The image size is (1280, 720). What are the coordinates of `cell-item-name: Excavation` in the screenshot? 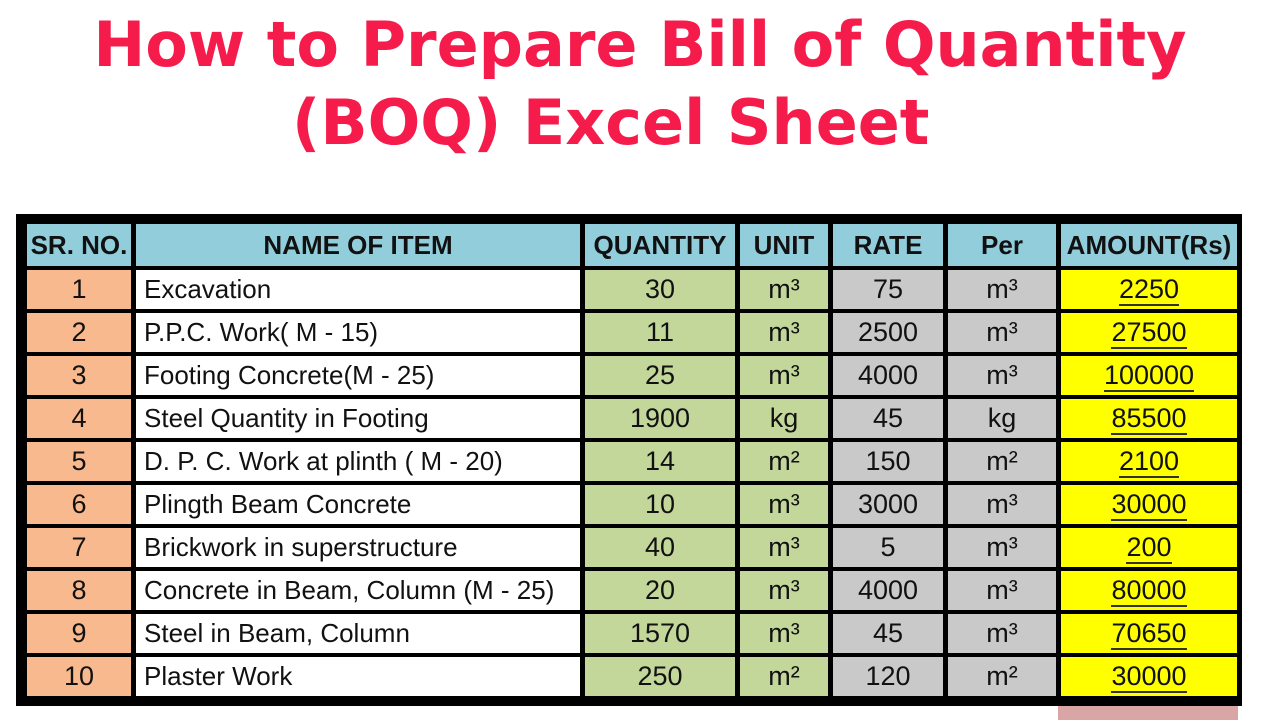 It's located at (358, 289).